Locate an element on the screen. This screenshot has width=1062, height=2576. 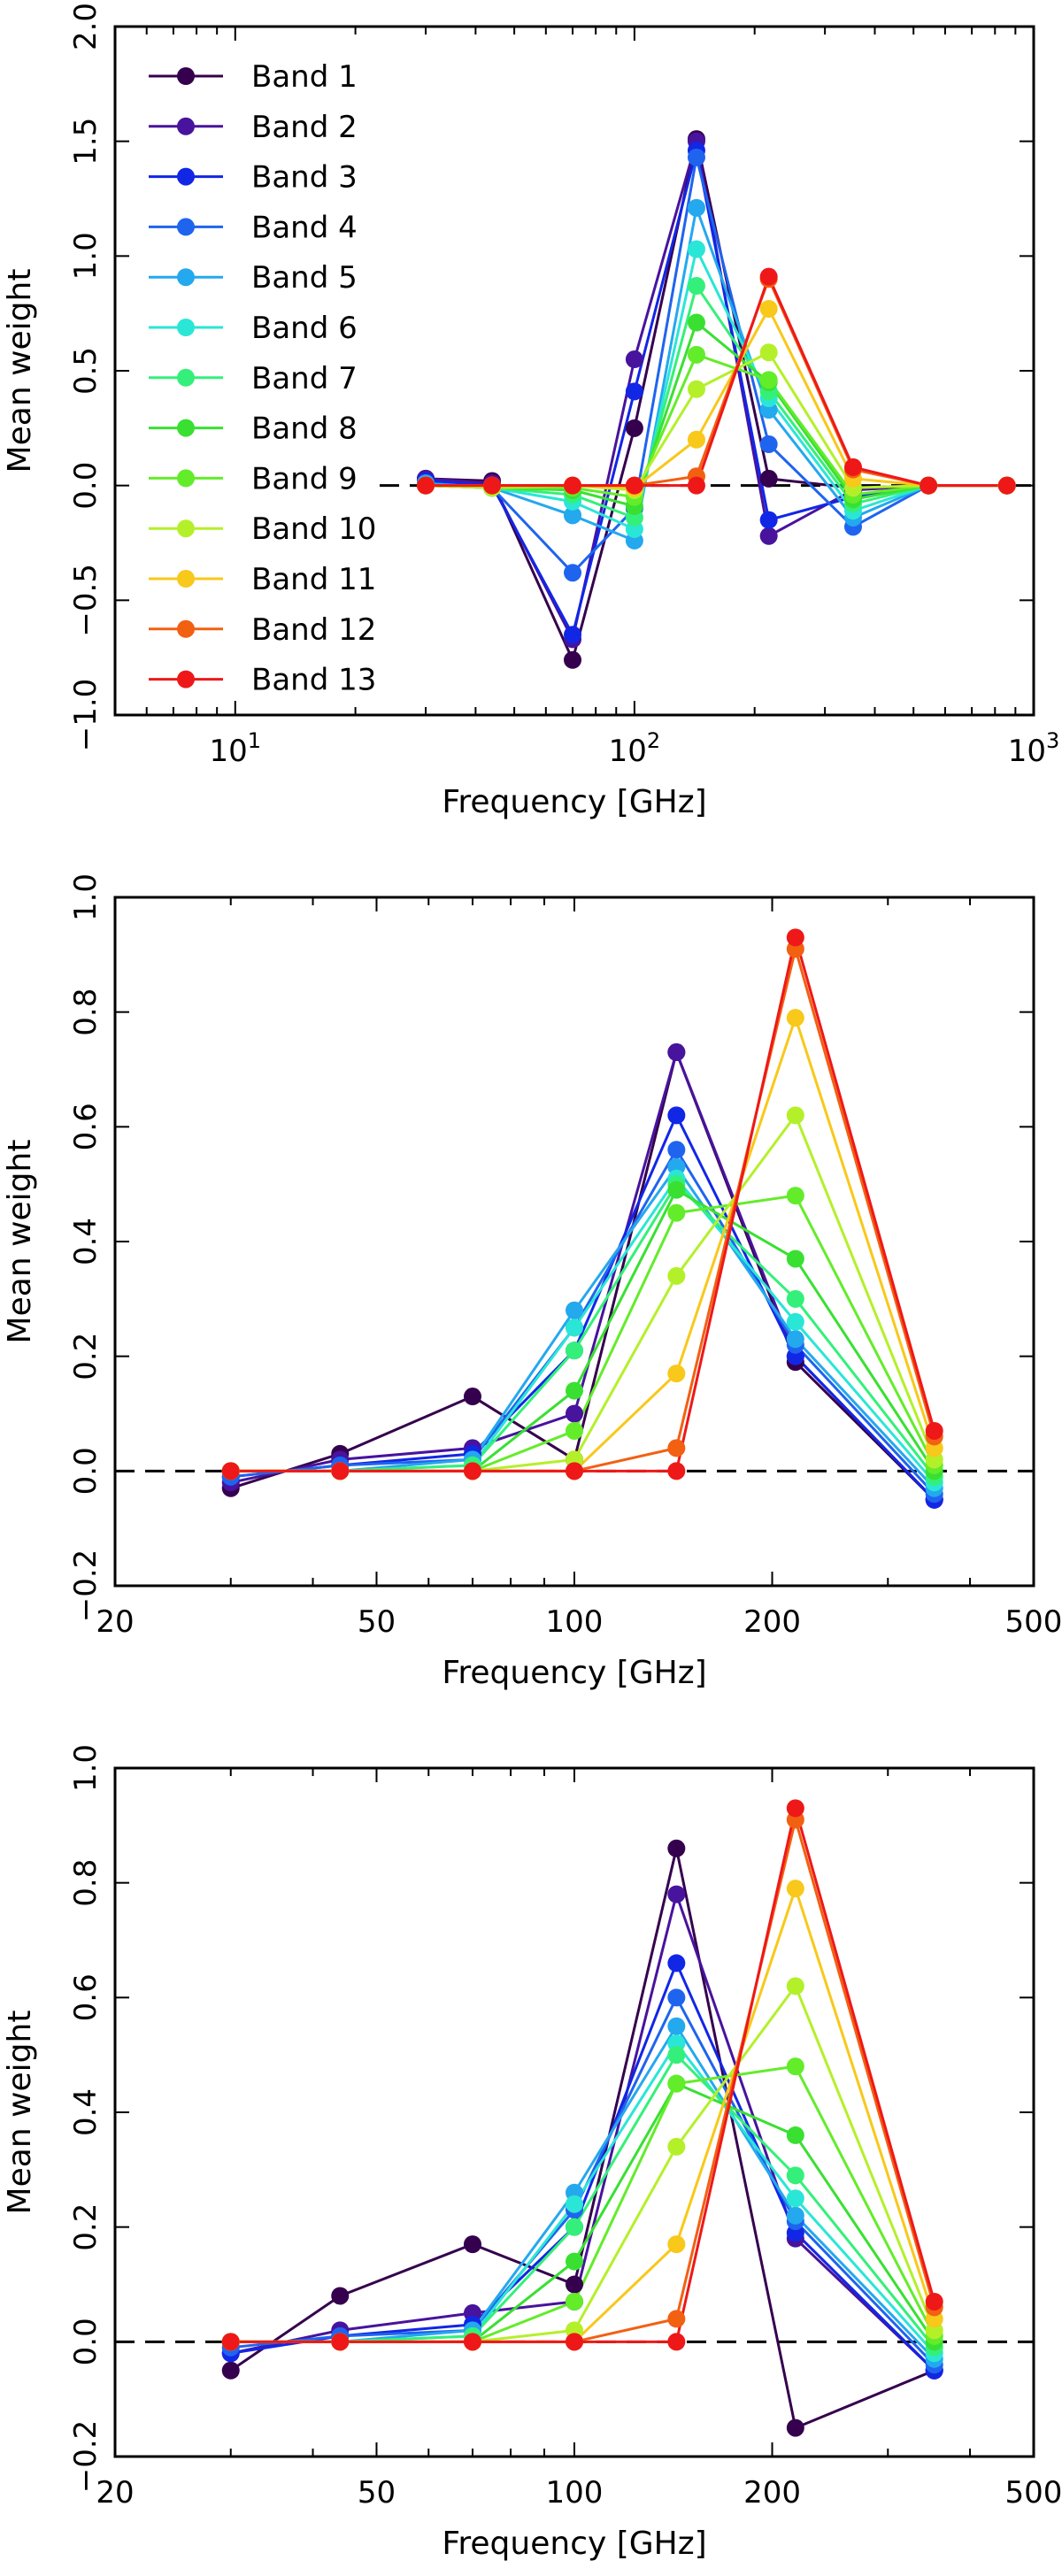
y-tick-label: 2.0 is located at coordinates (86, 26).